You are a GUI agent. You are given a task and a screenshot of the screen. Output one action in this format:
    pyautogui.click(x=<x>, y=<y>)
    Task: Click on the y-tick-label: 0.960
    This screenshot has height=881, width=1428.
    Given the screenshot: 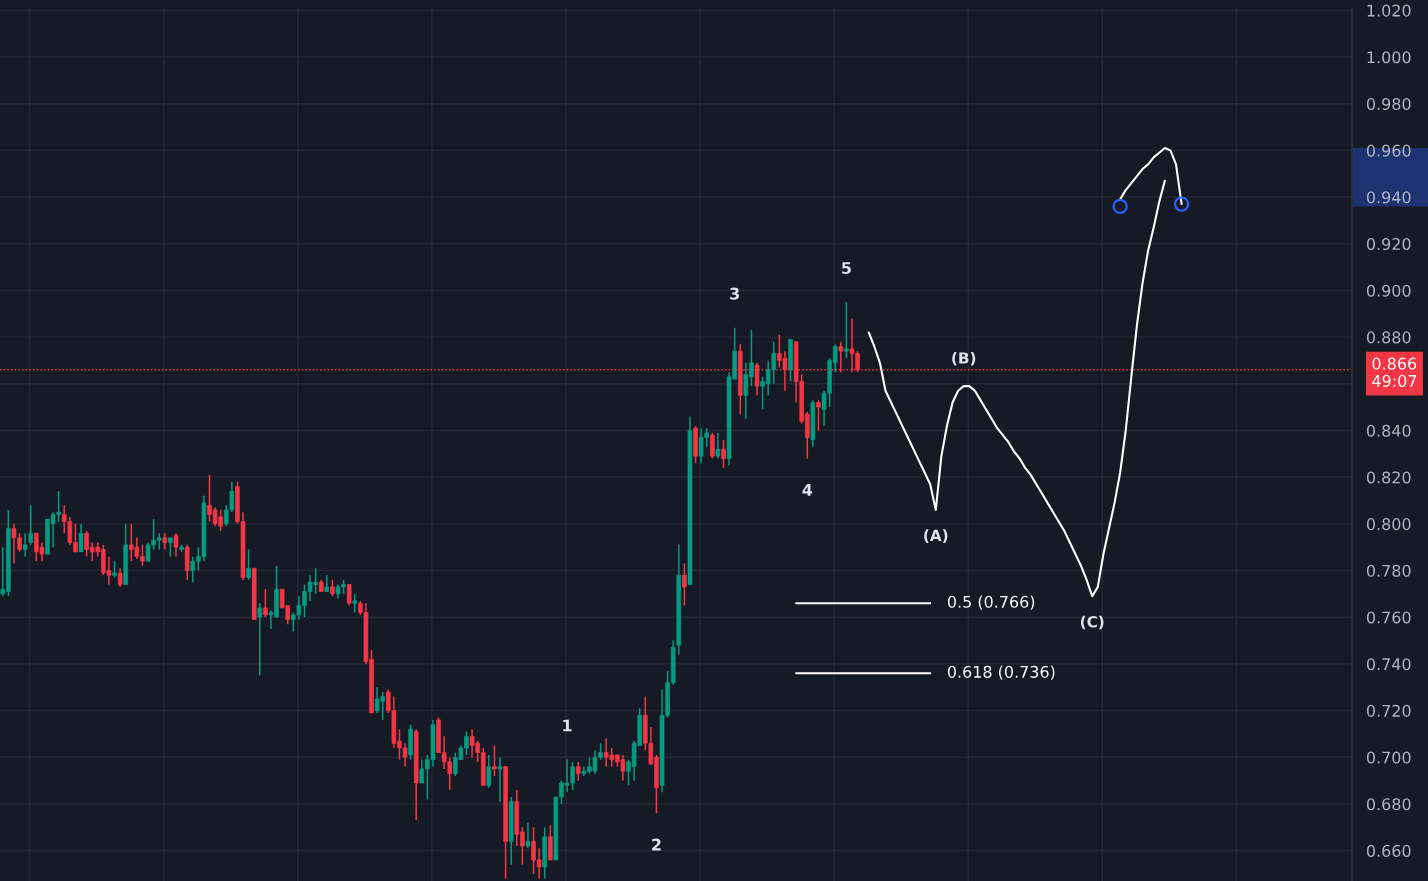 What is the action you would take?
    pyautogui.click(x=1388, y=150)
    